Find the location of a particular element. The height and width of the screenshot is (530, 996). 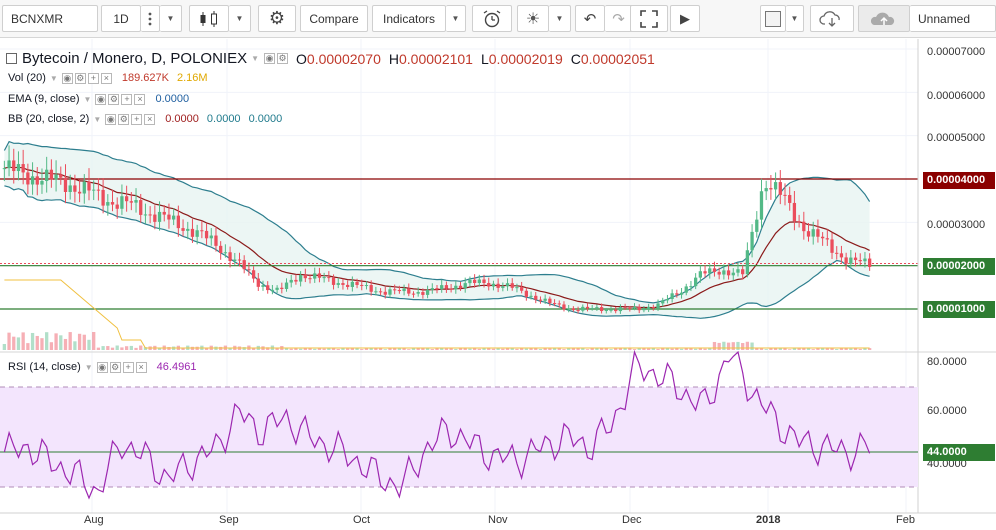

level-price-label: 0.00001000 is located at coordinates (959, 309).